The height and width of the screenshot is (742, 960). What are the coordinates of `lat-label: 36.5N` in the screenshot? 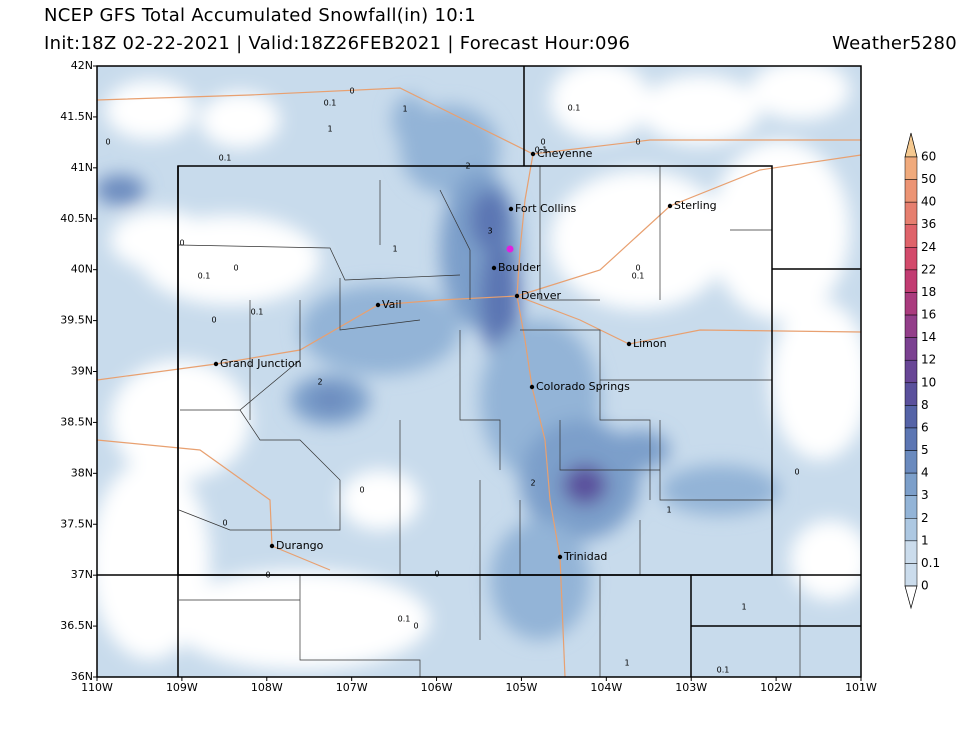 It's located at (76, 625).